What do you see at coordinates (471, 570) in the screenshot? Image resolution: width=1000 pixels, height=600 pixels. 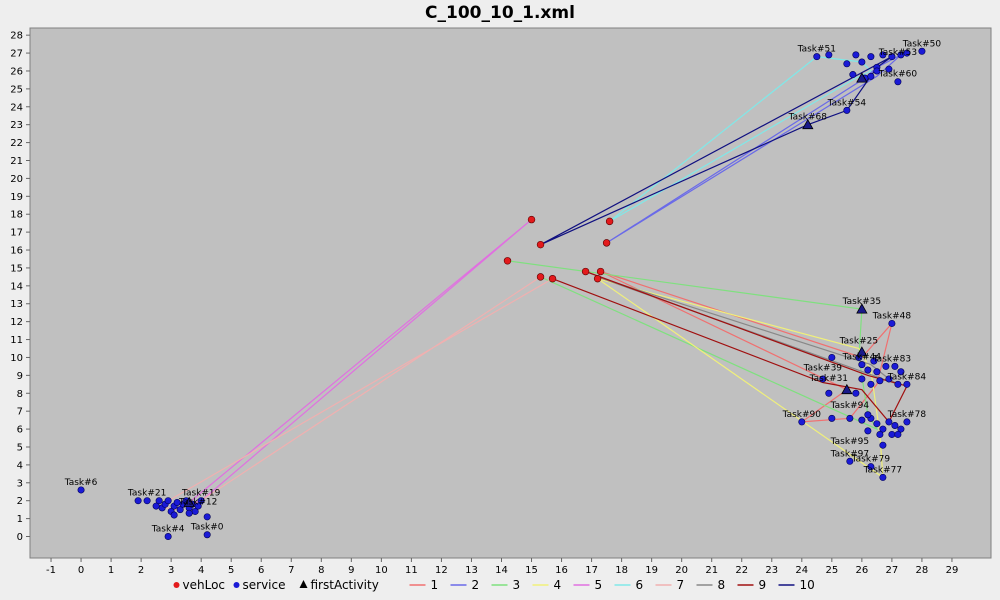 I see `x-tick-label: 13` at bounding box center [471, 570].